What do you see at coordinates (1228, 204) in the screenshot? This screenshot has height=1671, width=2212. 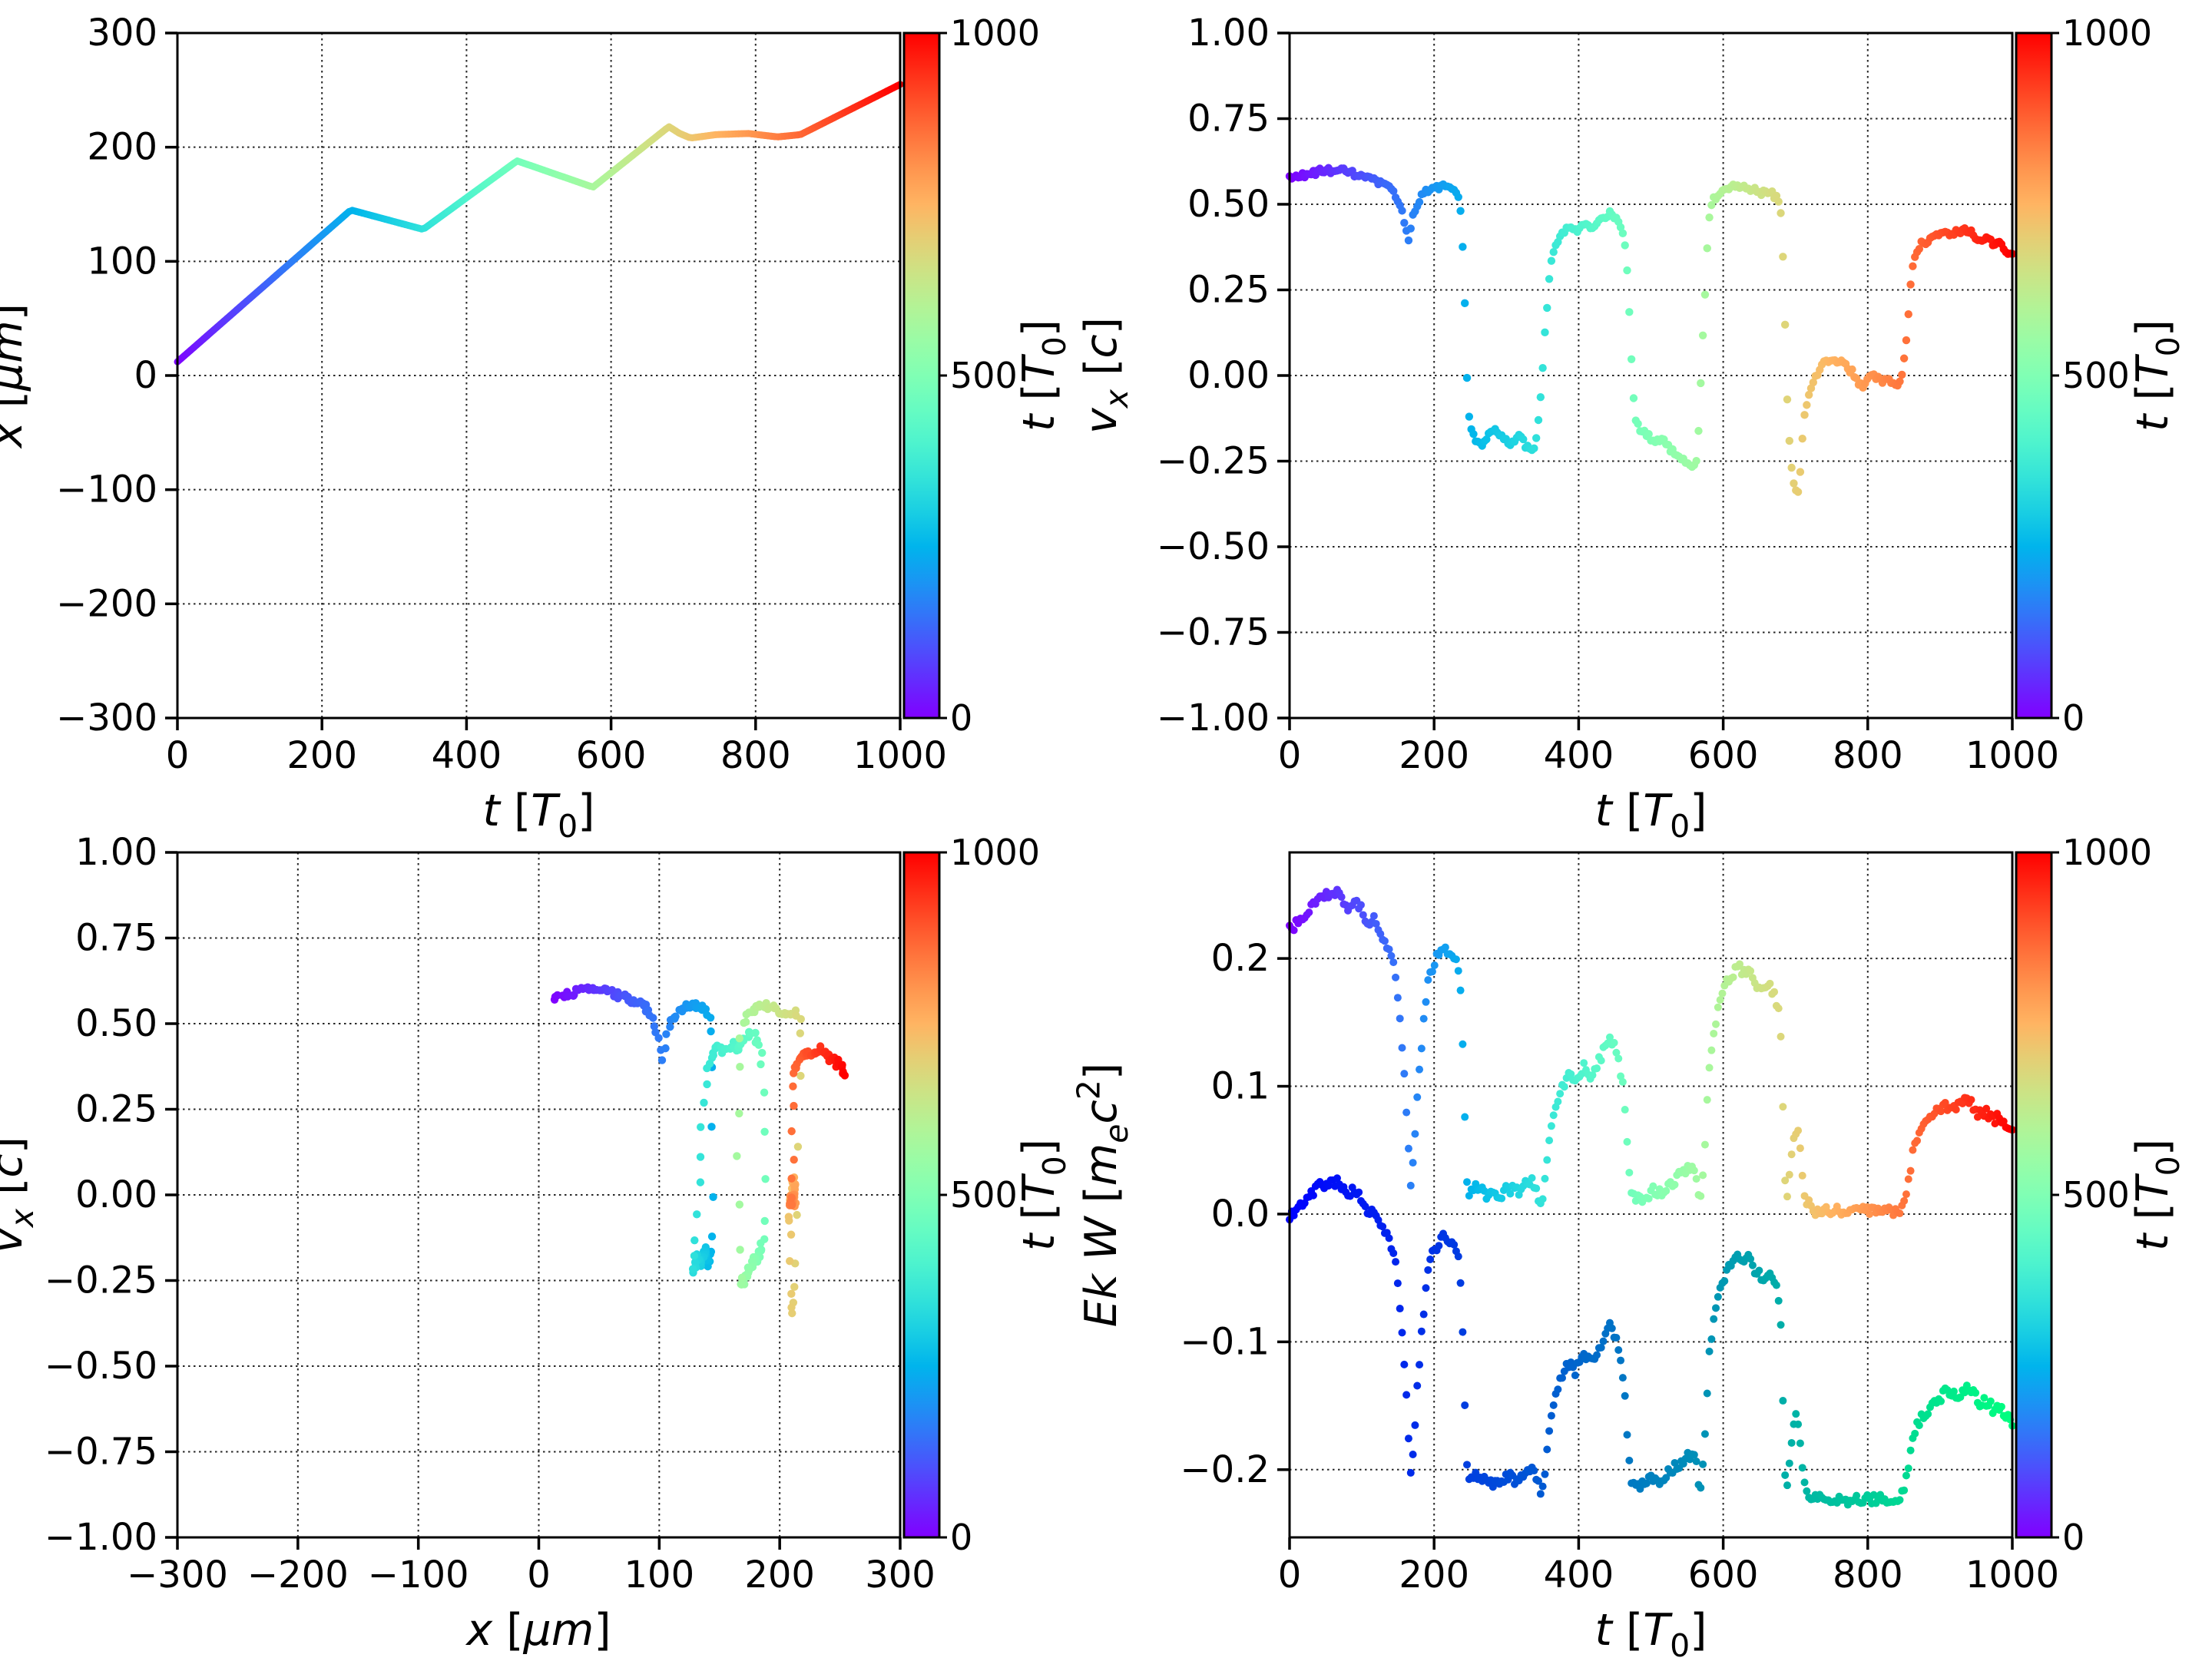 I see `y-tick-label: 0.50` at bounding box center [1228, 204].